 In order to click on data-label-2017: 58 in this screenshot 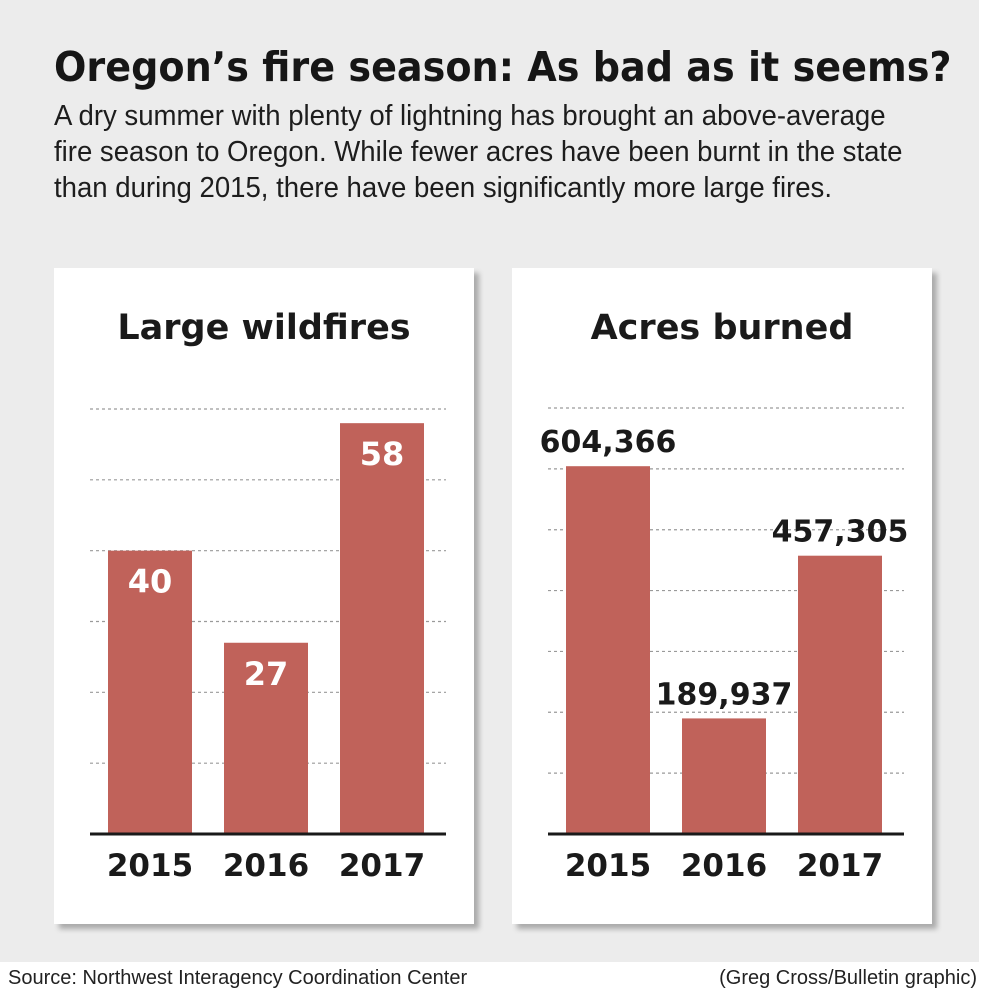, I will do `click(382, 454)`.